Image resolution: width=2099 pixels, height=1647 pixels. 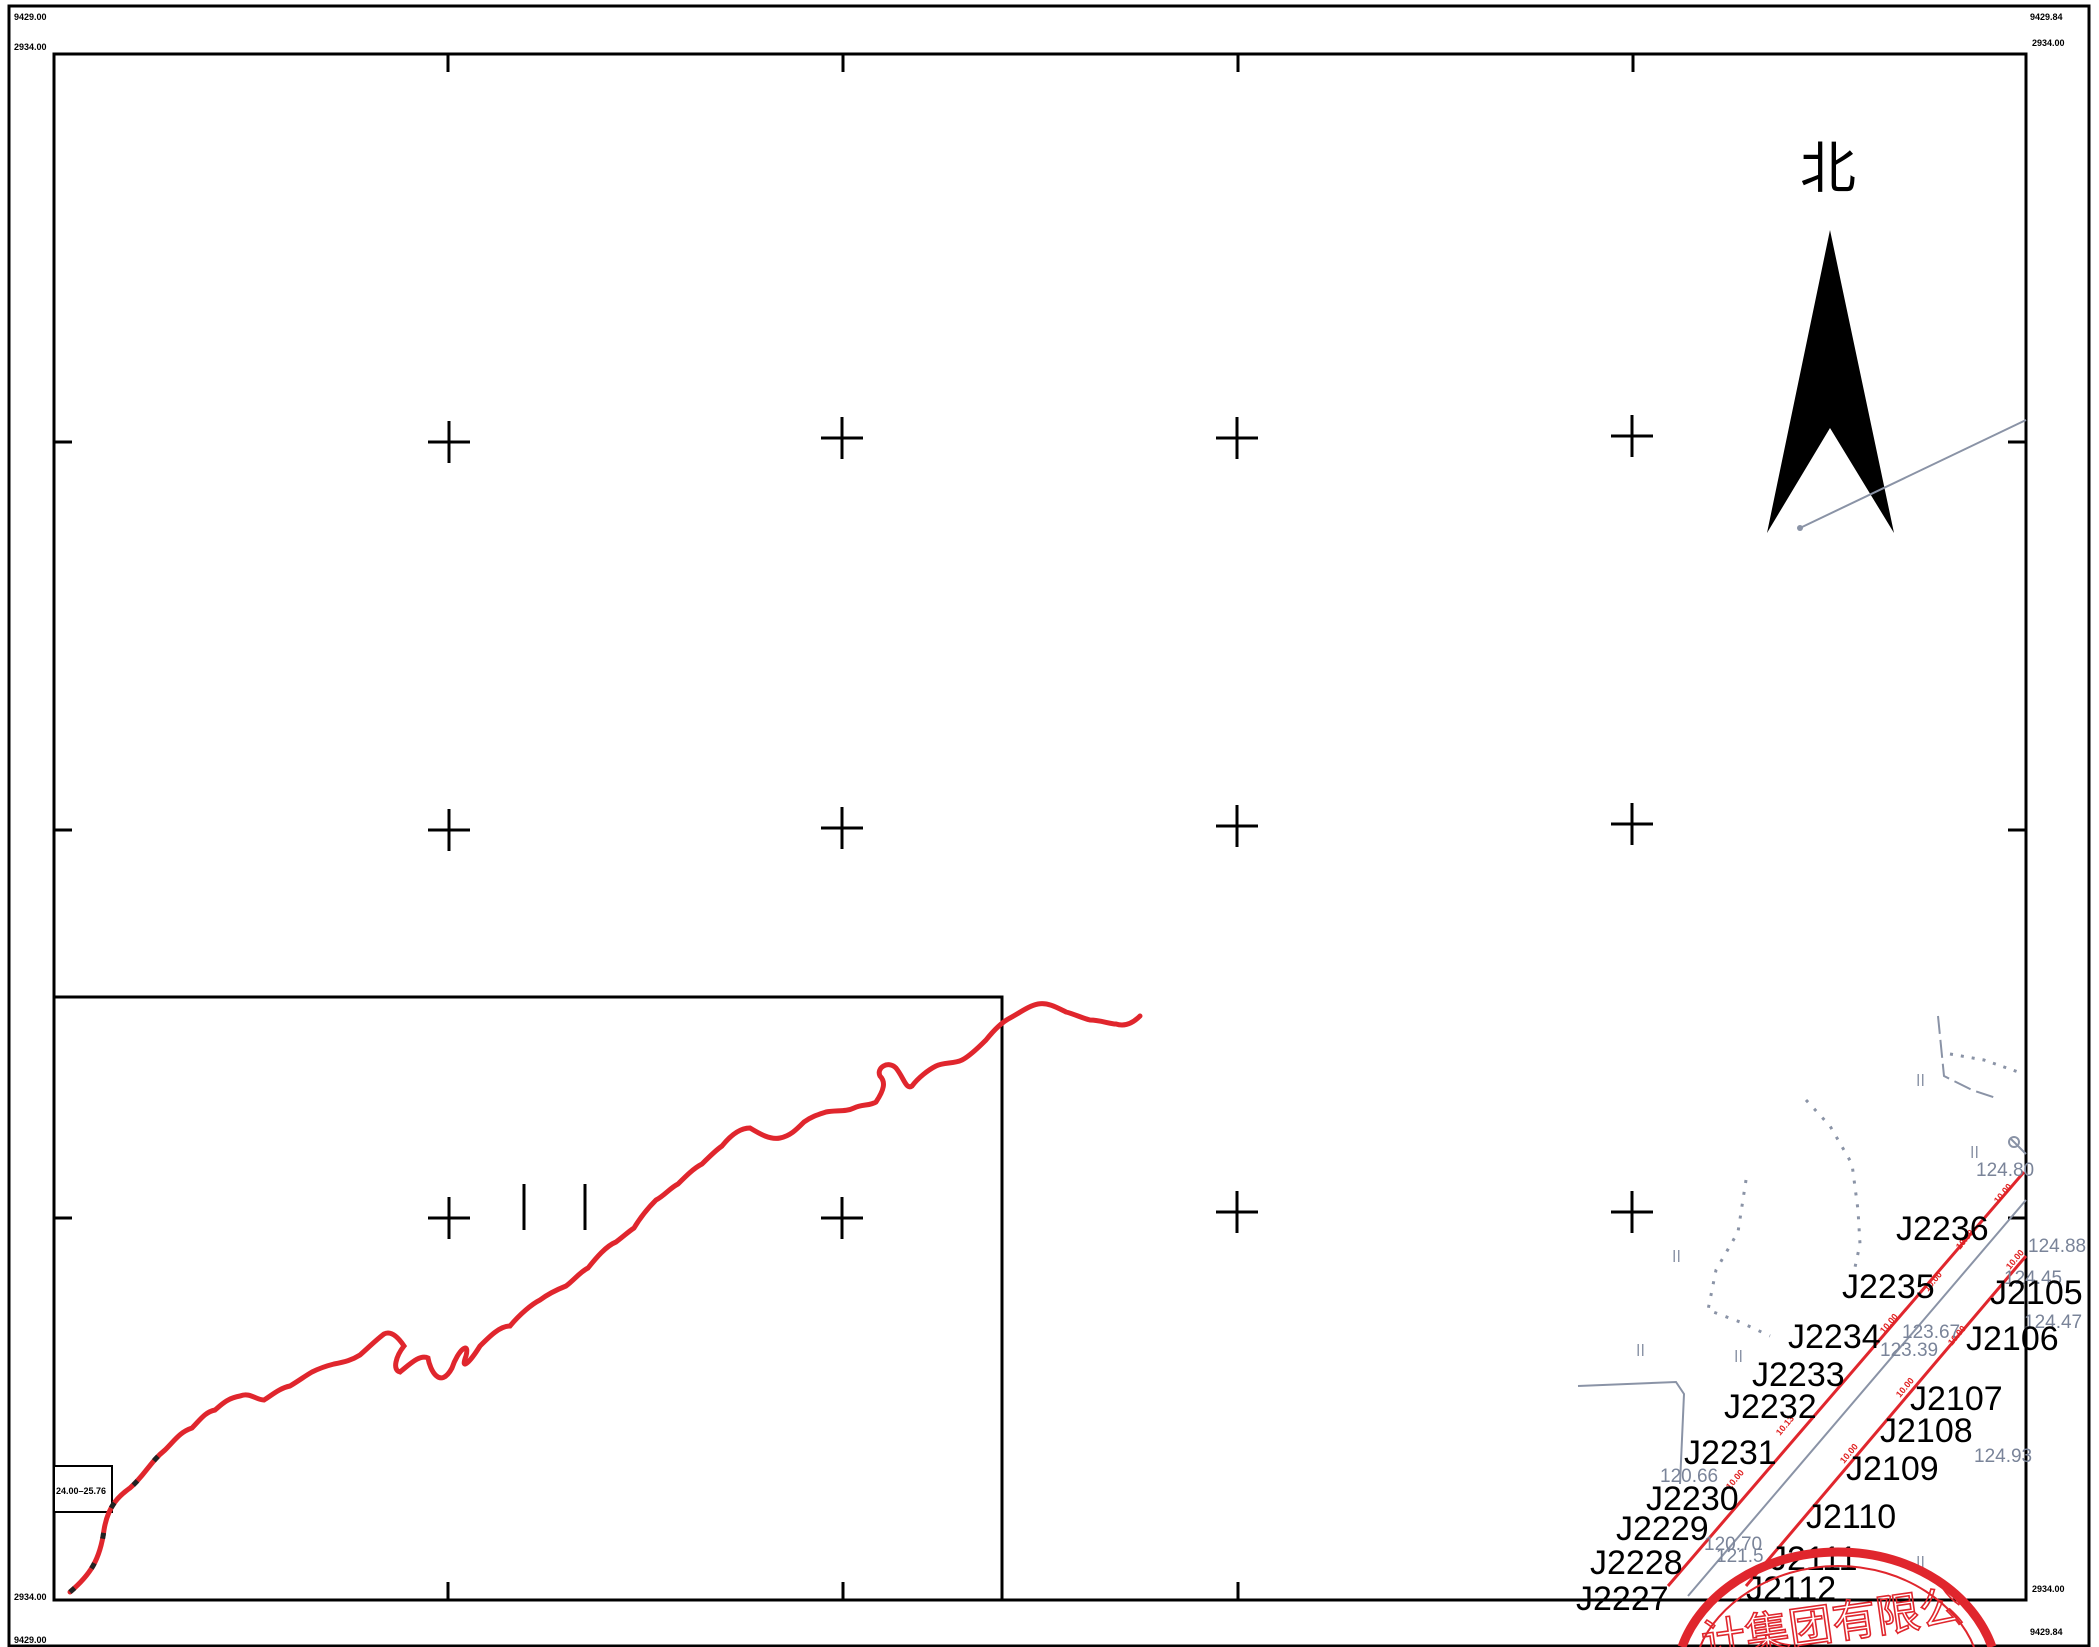 I want to click on elevation-label: 123.67, so click(x=1931, y=1332).